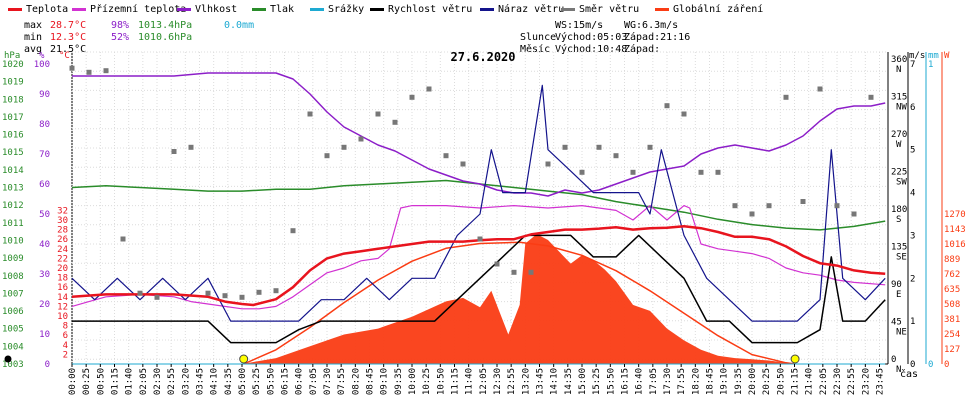 This screenshot has width=966, height=404. Describe the element at coordinates (642, 49) in the screenshot. I see `moon-set: Západ:` at that location.